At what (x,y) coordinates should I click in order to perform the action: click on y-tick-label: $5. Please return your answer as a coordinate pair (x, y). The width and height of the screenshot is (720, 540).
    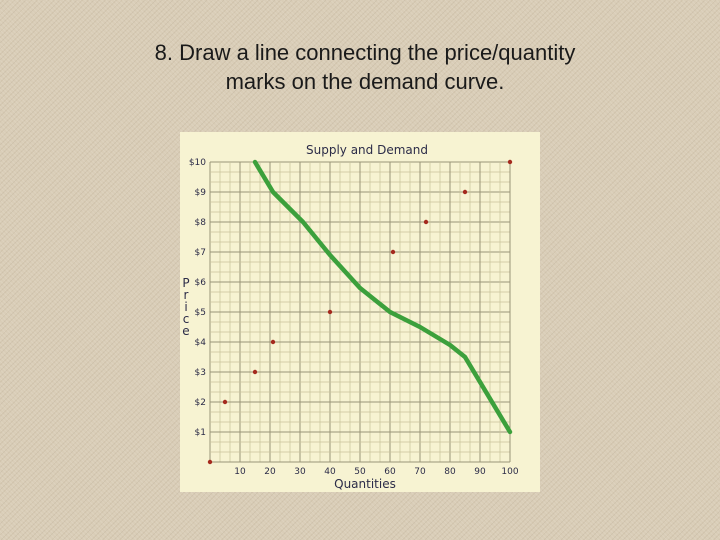
    Looking at the image, I should click on (200, 313).